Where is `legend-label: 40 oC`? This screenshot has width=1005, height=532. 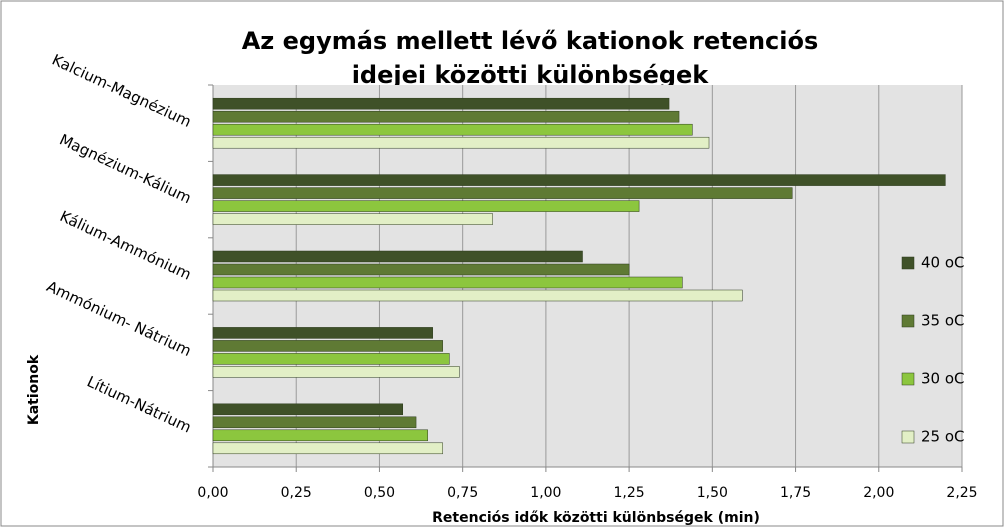 legend-label: 40 oC is located at coordinates (943, 263).